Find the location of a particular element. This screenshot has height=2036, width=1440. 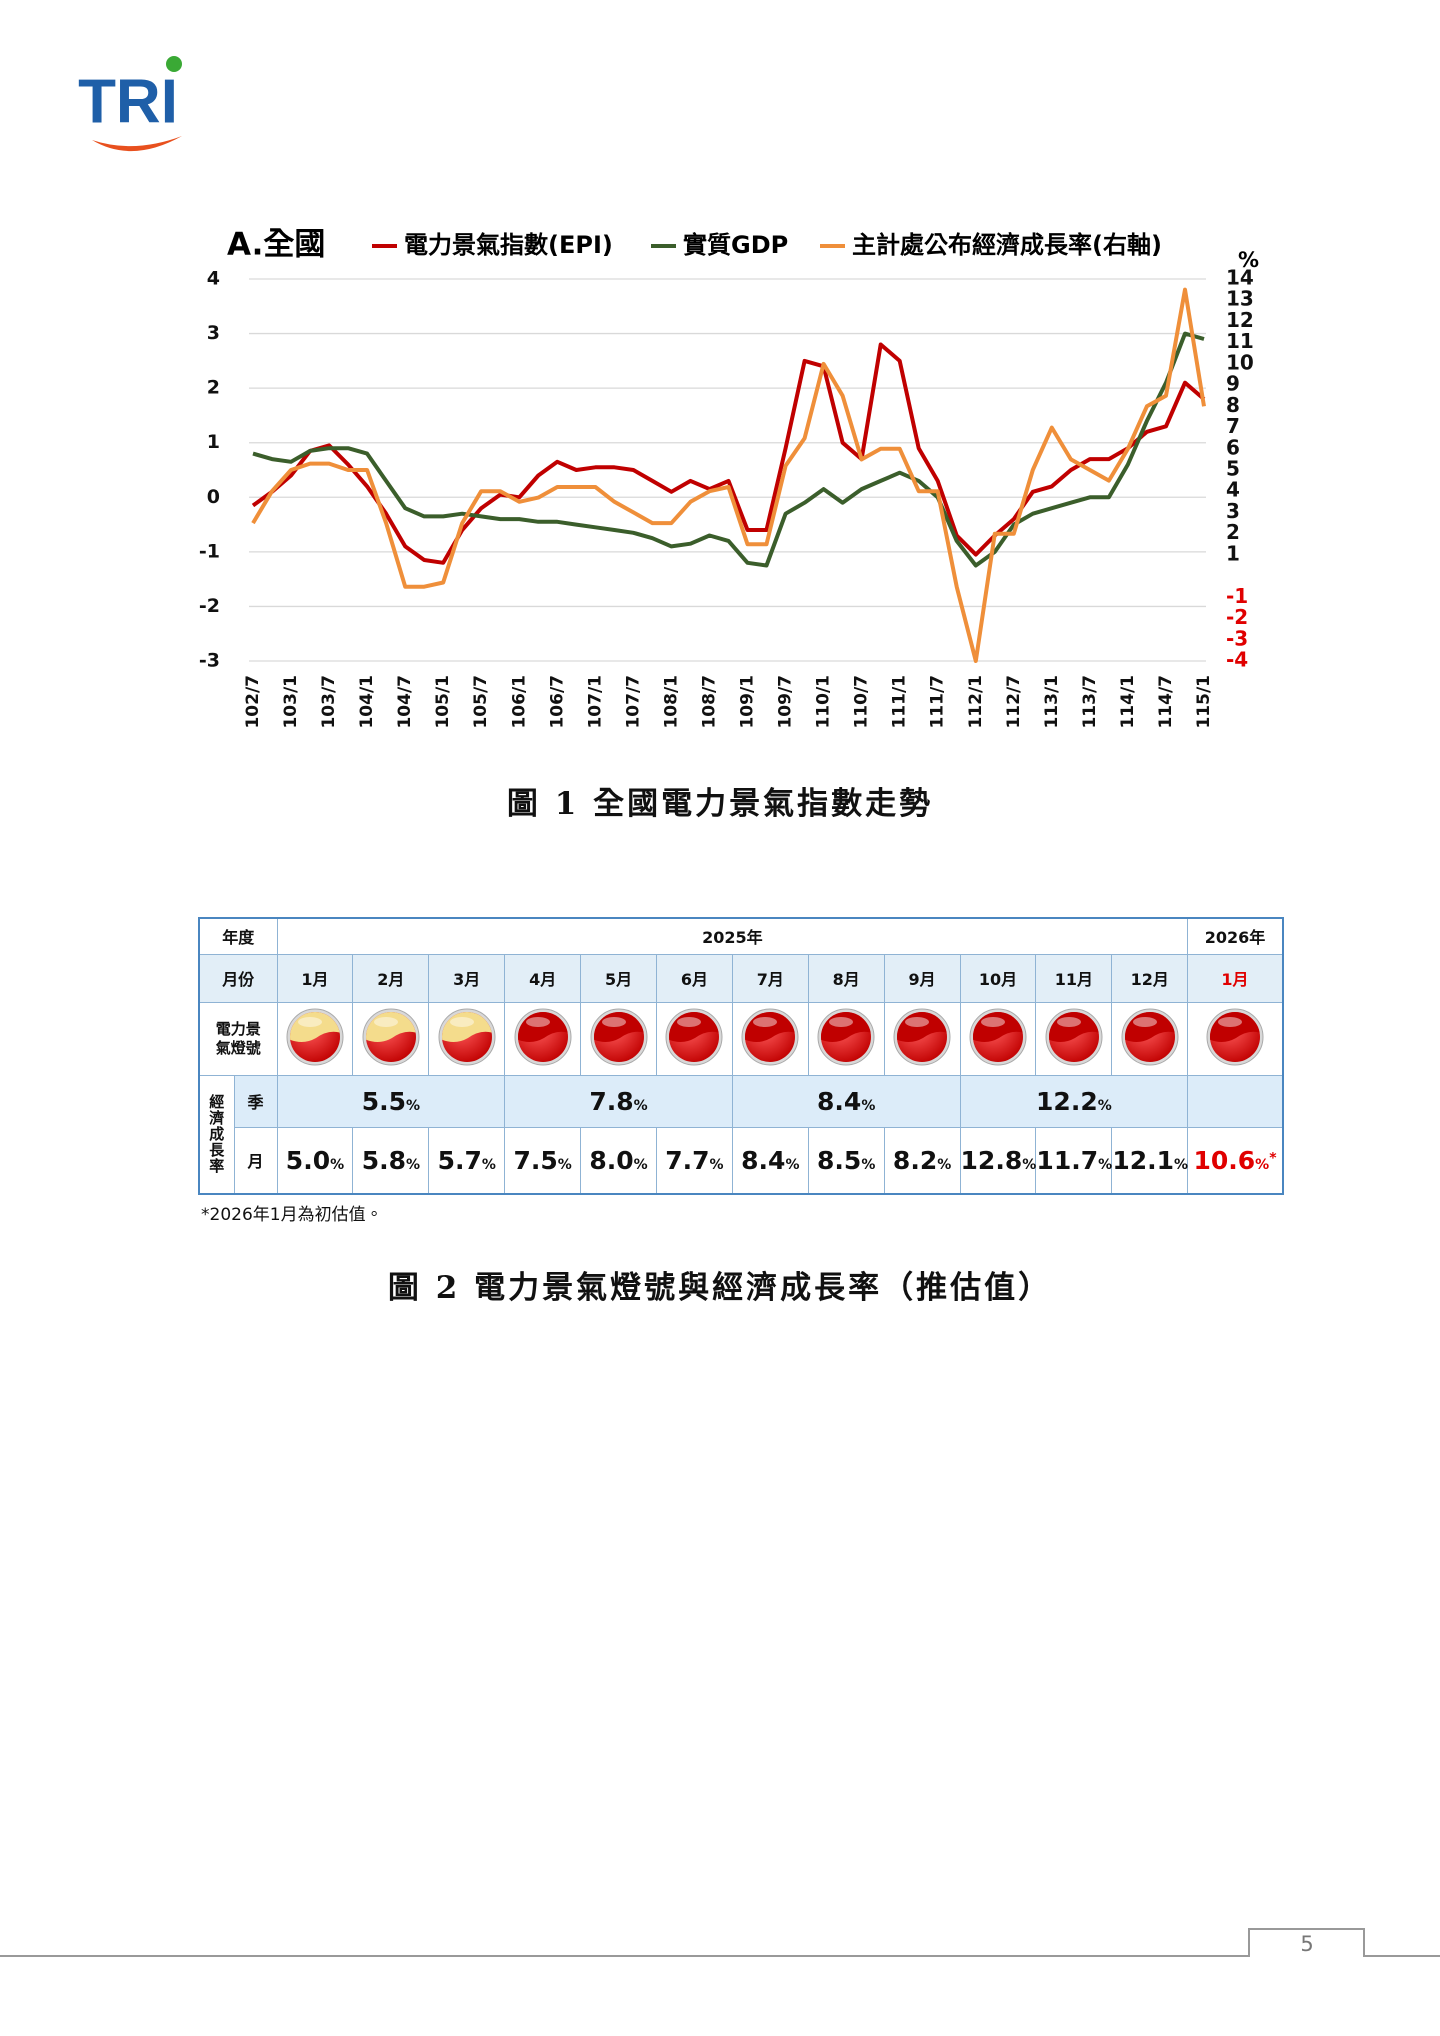

month-value-cell: 11.7% is located at coordinates (1074, 1160).